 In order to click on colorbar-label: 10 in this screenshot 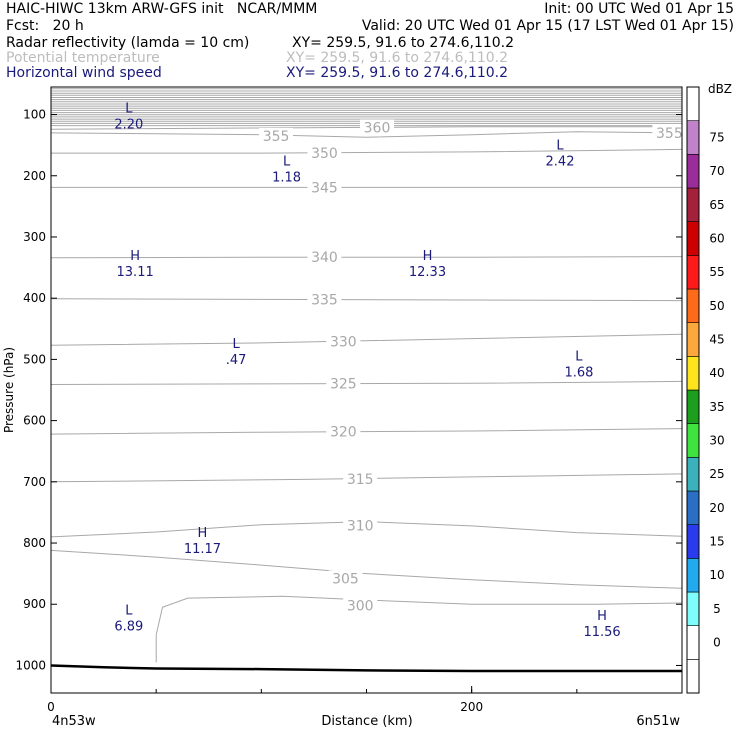, I will do `click(716, 575)`.